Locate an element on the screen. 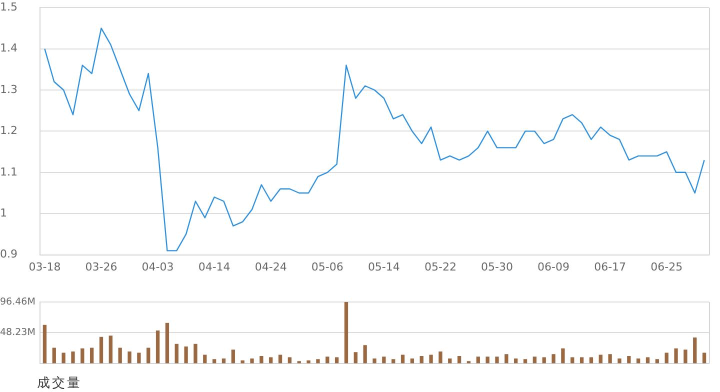 This screenshot has height=392, width=720. y-tick-label: 1 is located at coordinates (3, 213).